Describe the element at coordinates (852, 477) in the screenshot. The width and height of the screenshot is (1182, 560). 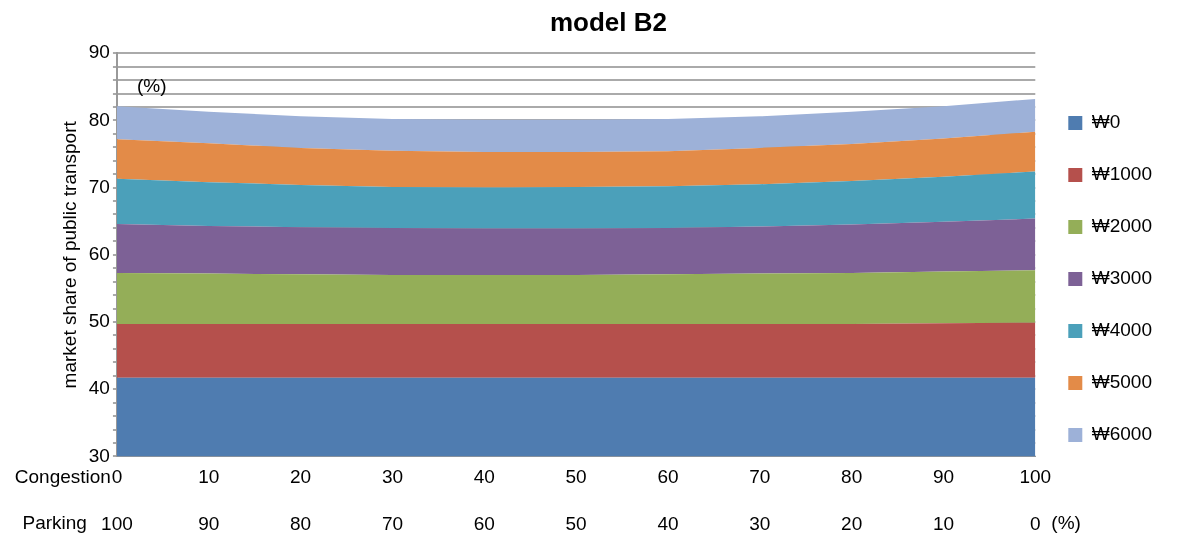
I see `x-tick-label: 80` at that location.